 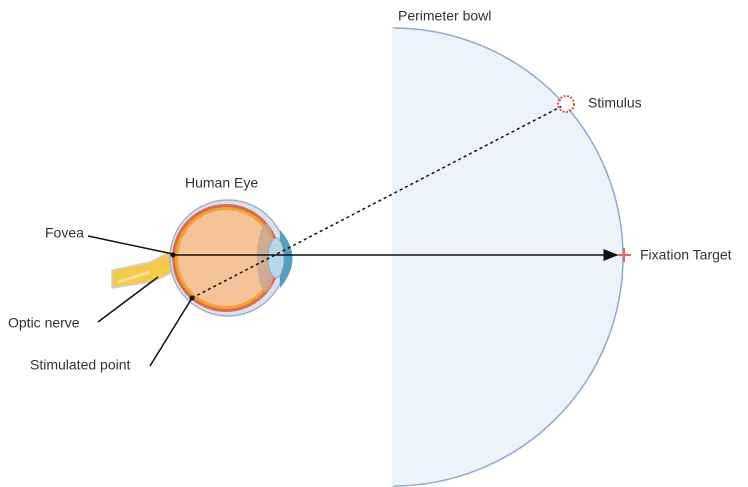 I want to click on label: Fixation Target, so click(x=686, y=255).